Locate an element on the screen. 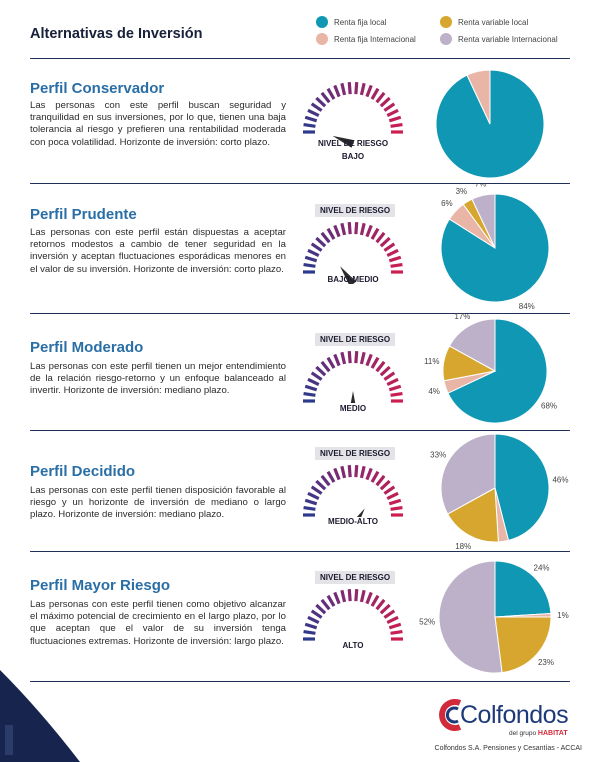 The image size is (600, 762). risk-level: BAJO is located at coordinates (353, 156).